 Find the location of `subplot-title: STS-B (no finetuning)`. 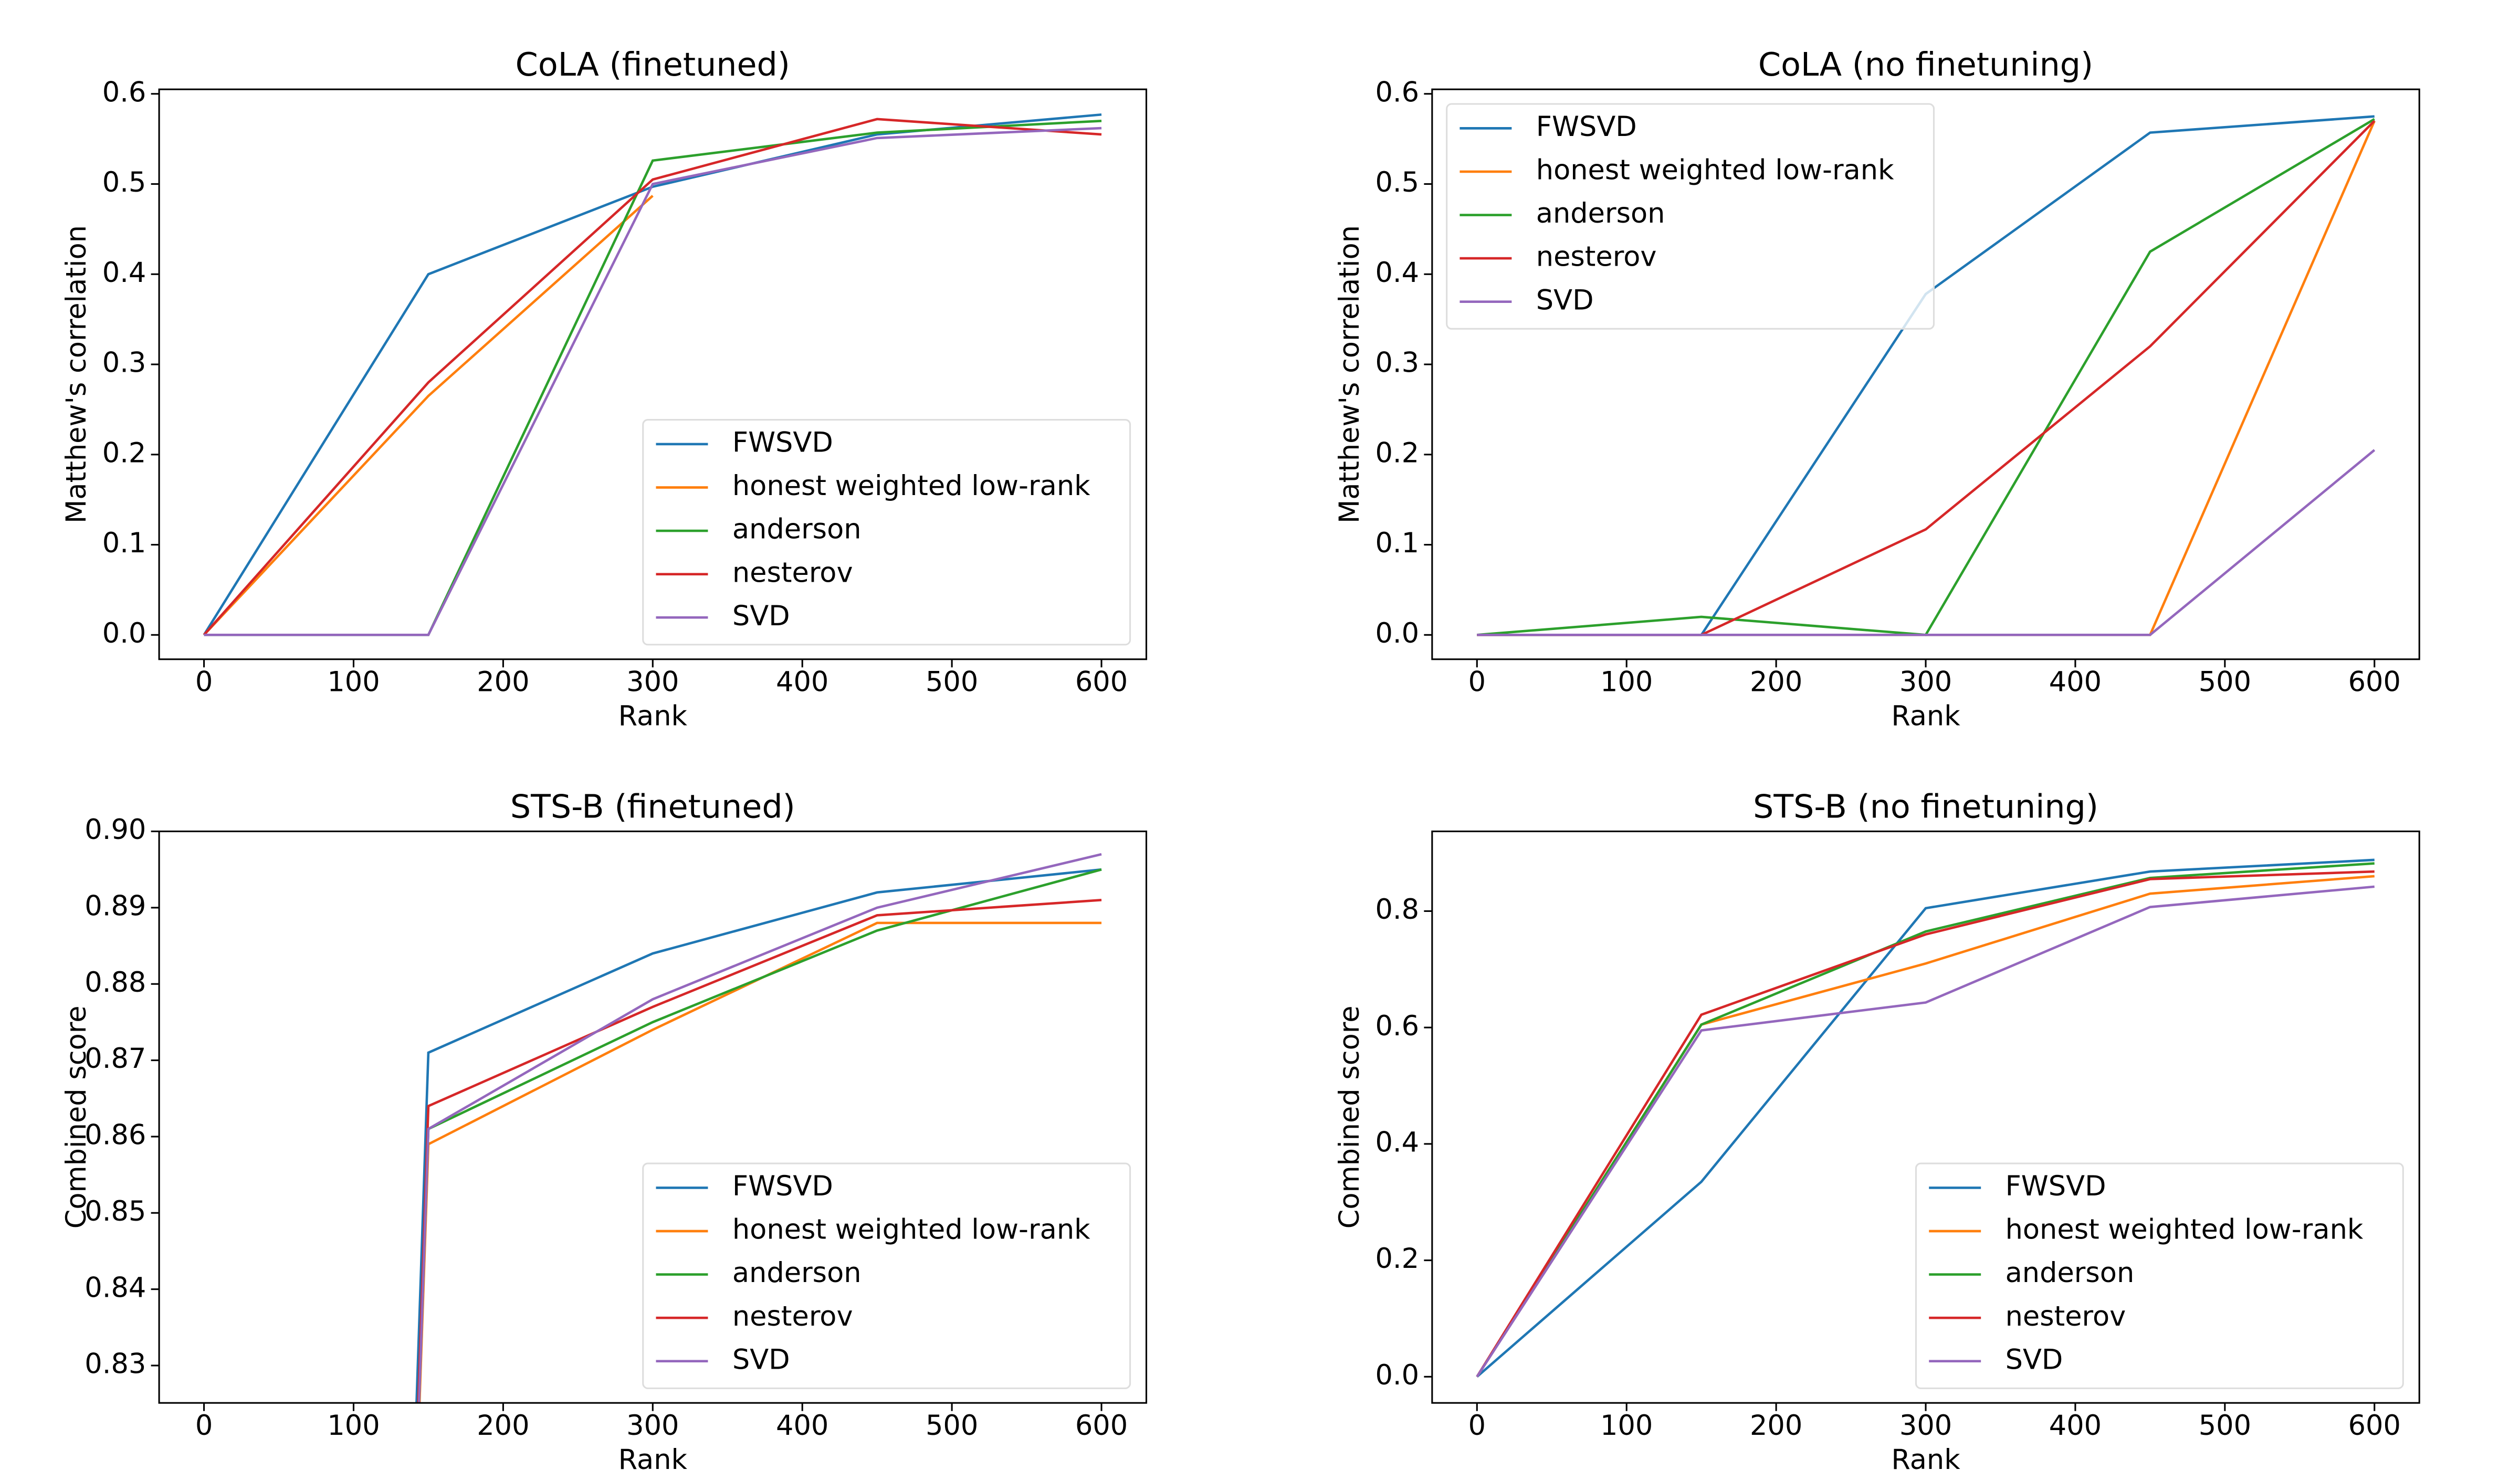

subplot-title: STS-B (no finetuning) is located at coordinates (1925, 806).